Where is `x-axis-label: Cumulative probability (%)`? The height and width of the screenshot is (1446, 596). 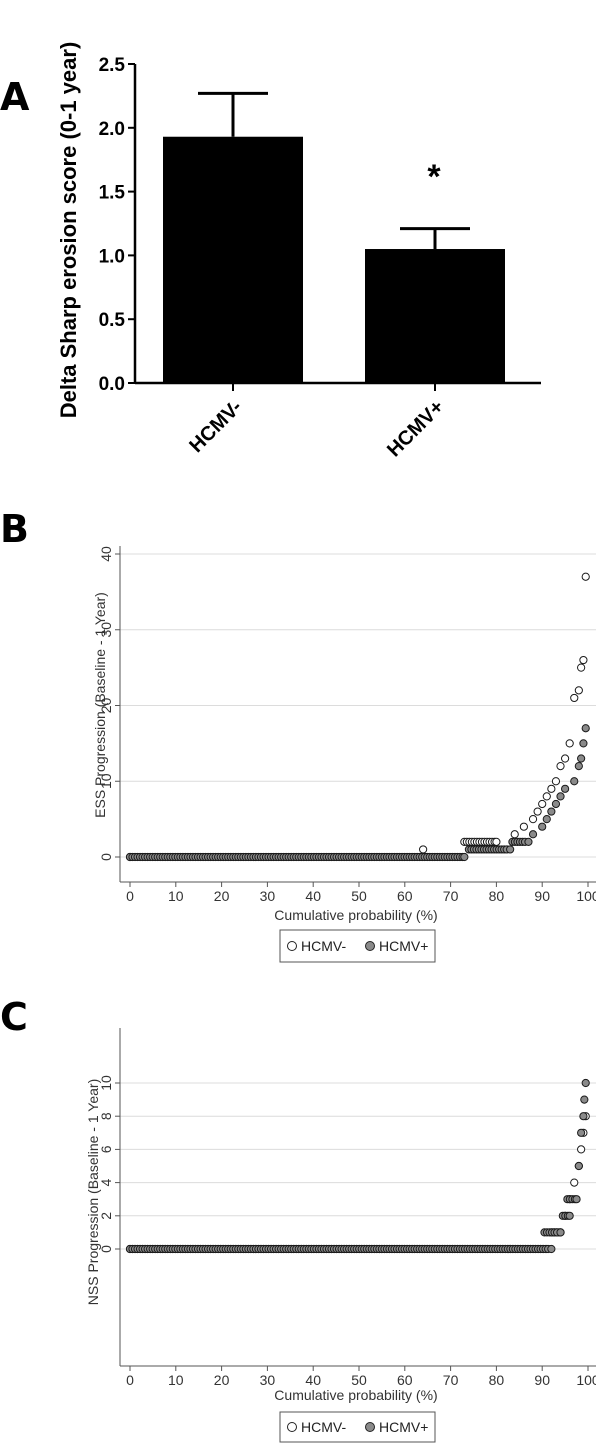 x-axis-label: Cumulative probability (%) is located at coordinates (355, 915).